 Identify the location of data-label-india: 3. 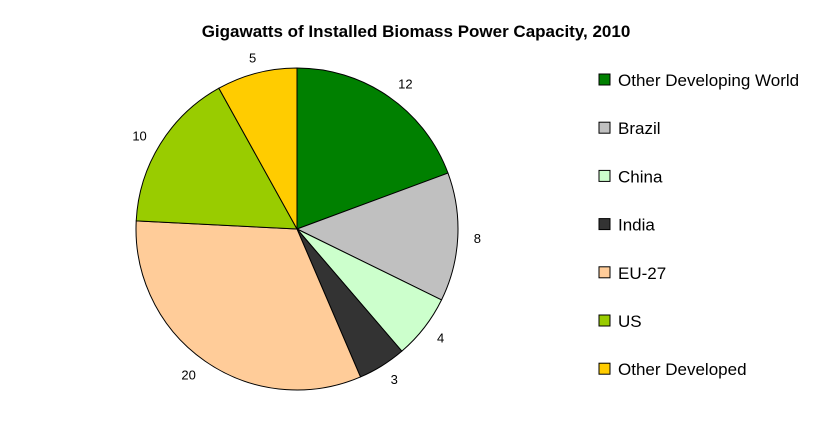
(394, 379).